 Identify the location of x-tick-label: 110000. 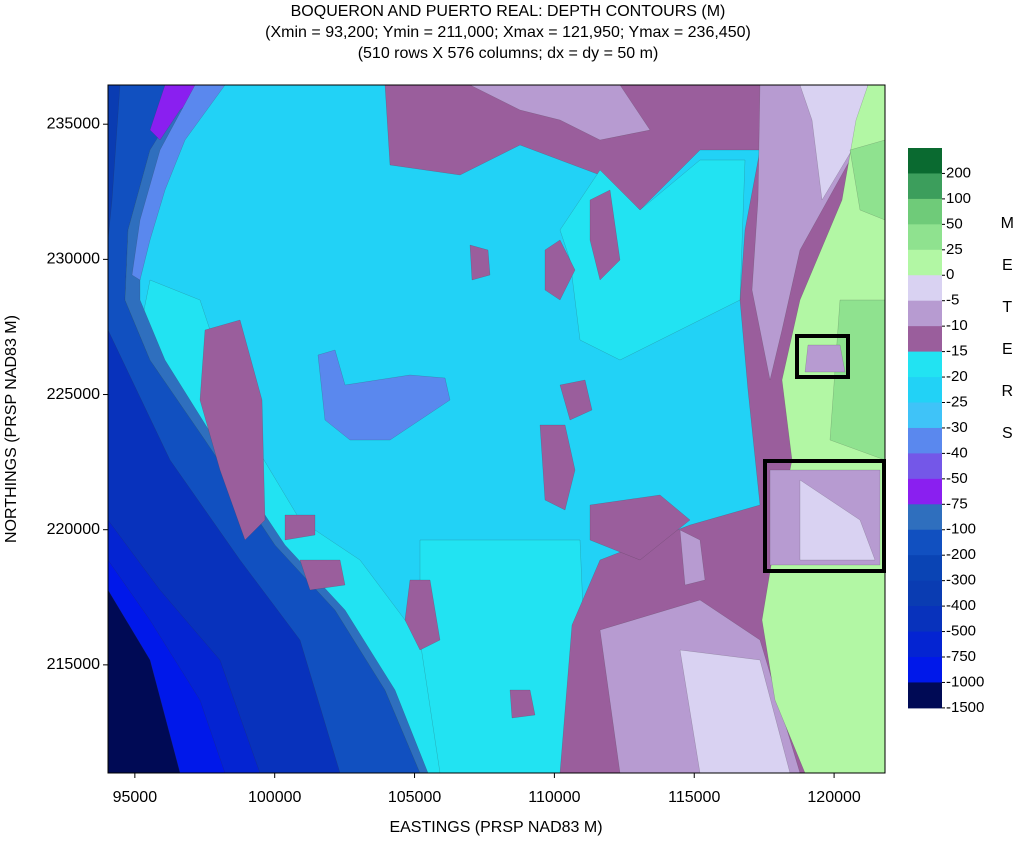
(554, 797).